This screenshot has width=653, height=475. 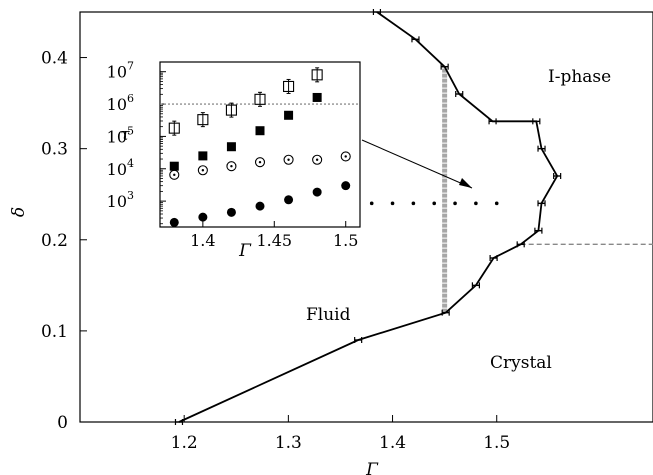 What do you see at coordinates (54, 150) in the screenshot?
I see `main-y-tick-label: 0.3` at bounding box center [54, 150].